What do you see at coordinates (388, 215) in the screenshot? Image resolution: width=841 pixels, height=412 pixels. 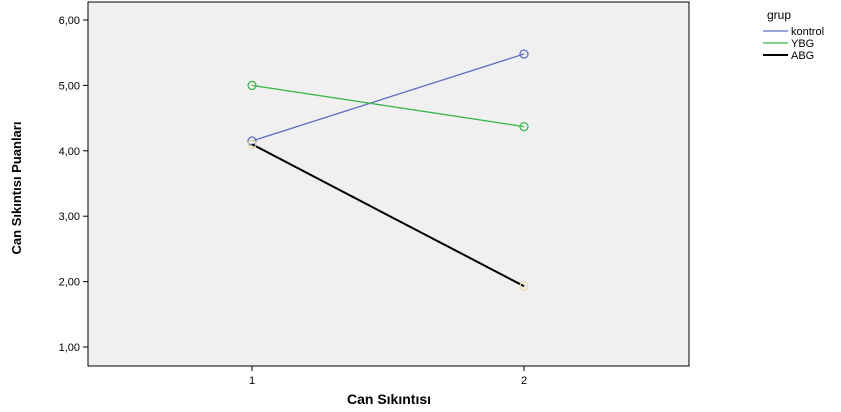 I see `series-line-abg` at bounding box center [388, 215].